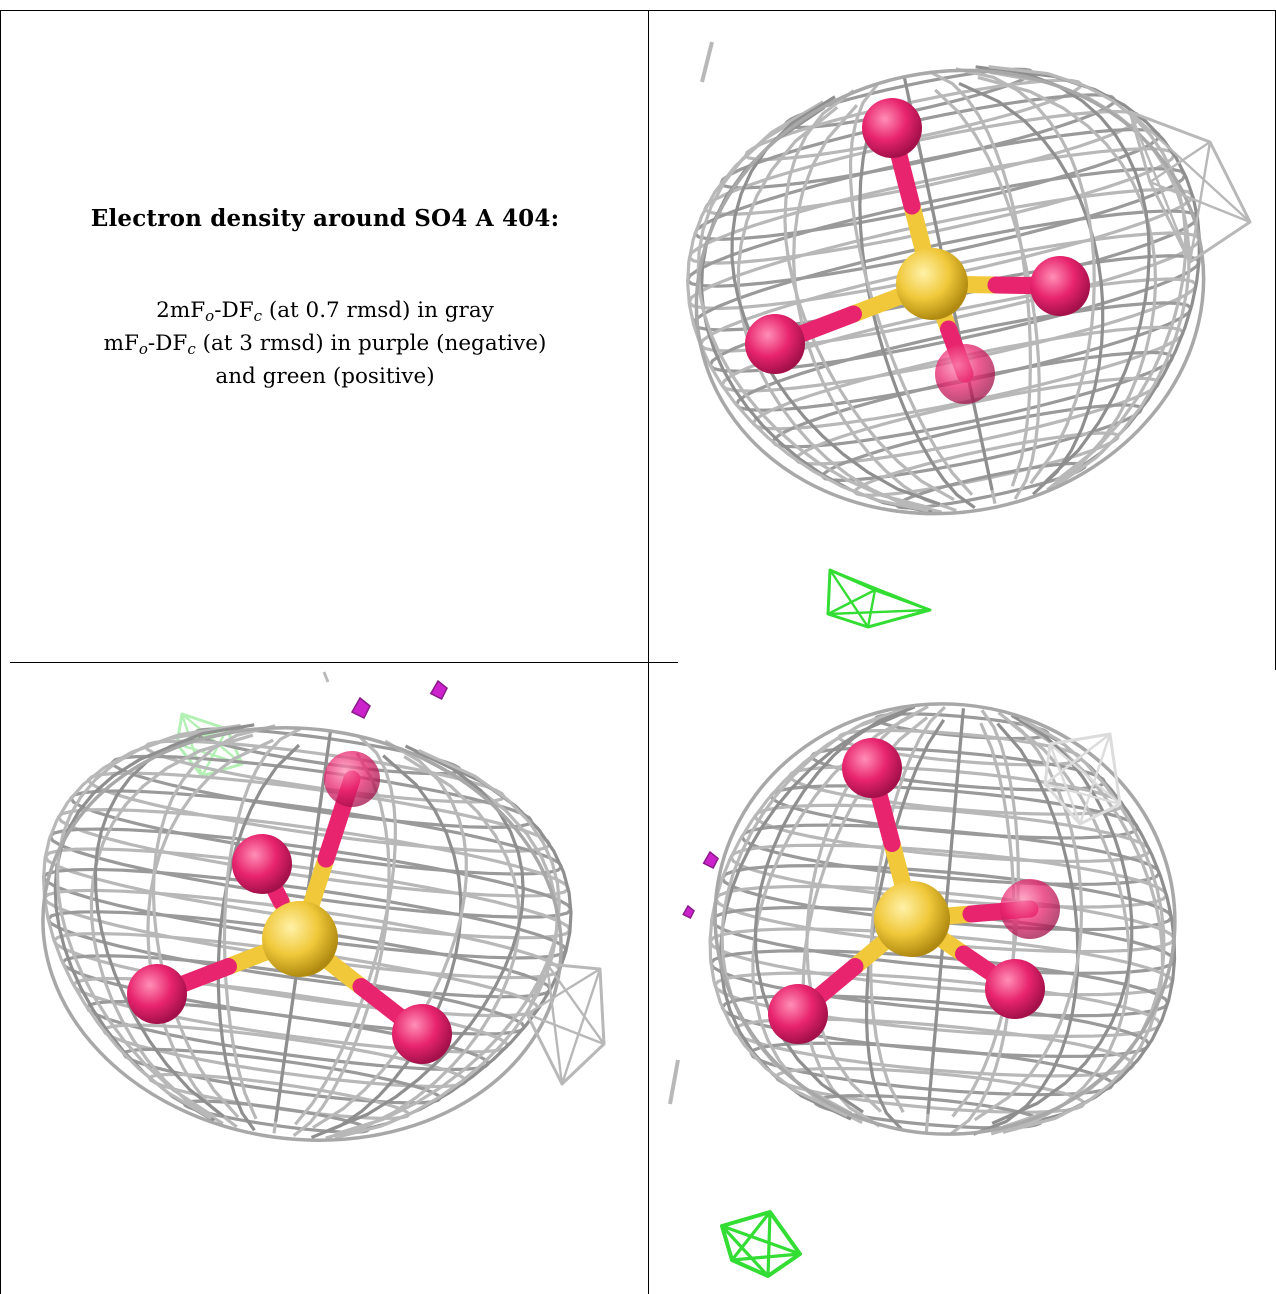  What do you see at coordinates (325, 311) in the screenshot?
I see `caption-line-2fofc: 2mFo-DFc (at 0.7 rmsd) in gray` at bounding box center [325, 311].